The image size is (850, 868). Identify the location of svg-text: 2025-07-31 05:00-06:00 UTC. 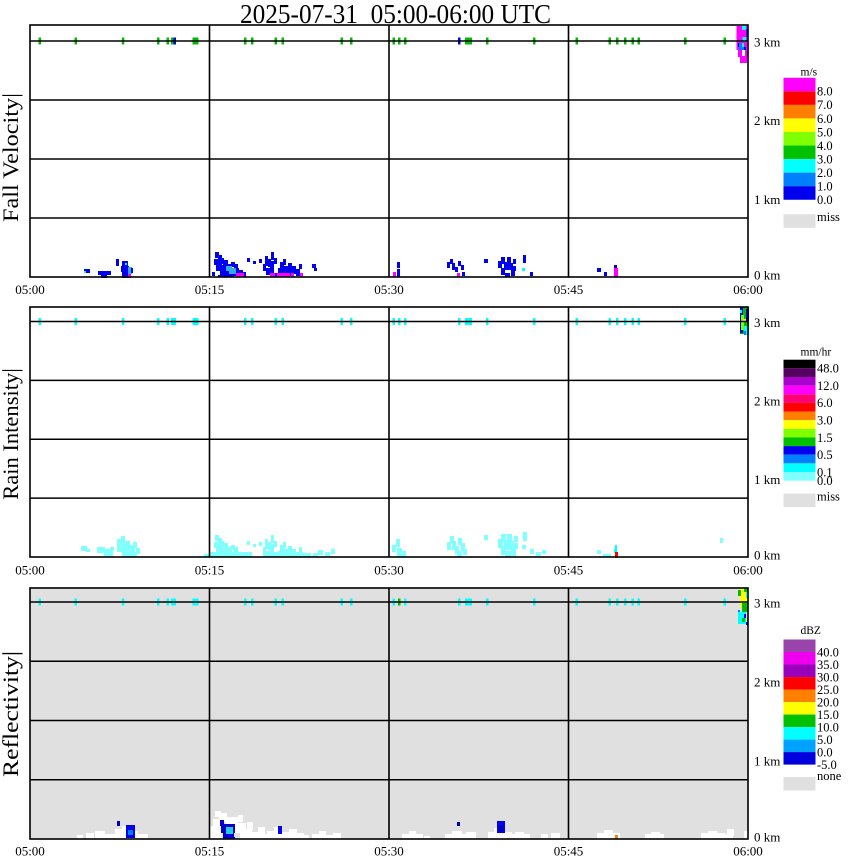
(395, 14).